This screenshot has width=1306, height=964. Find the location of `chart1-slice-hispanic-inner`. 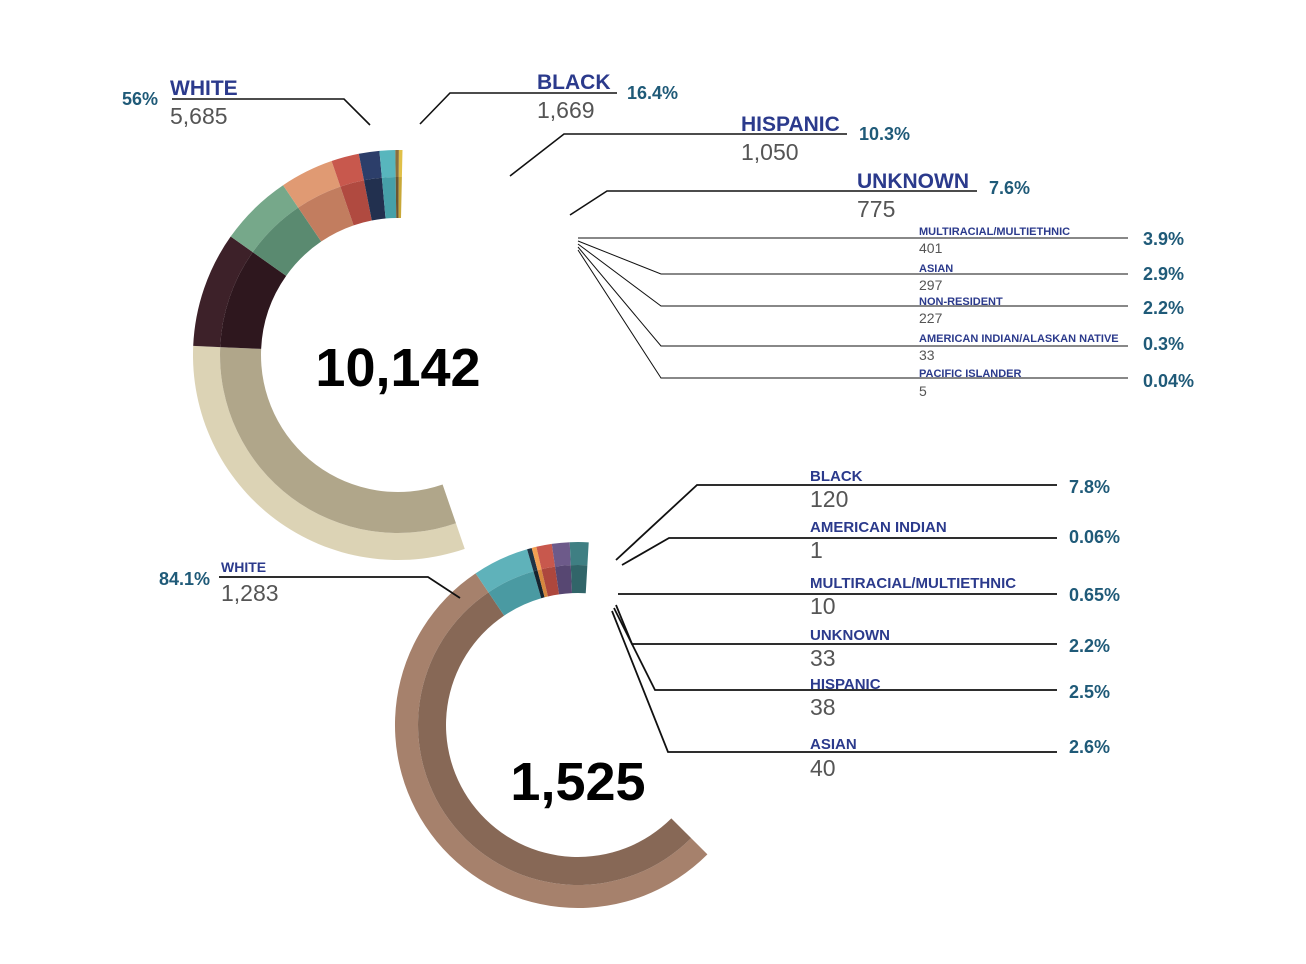

chart1-slice-hispanic-inner is located at coordinates (287, 241).